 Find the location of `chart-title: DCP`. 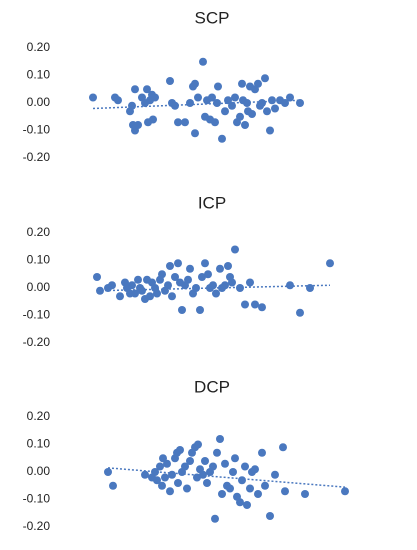

chart-title: DCP is located at coordinates (212, 386).